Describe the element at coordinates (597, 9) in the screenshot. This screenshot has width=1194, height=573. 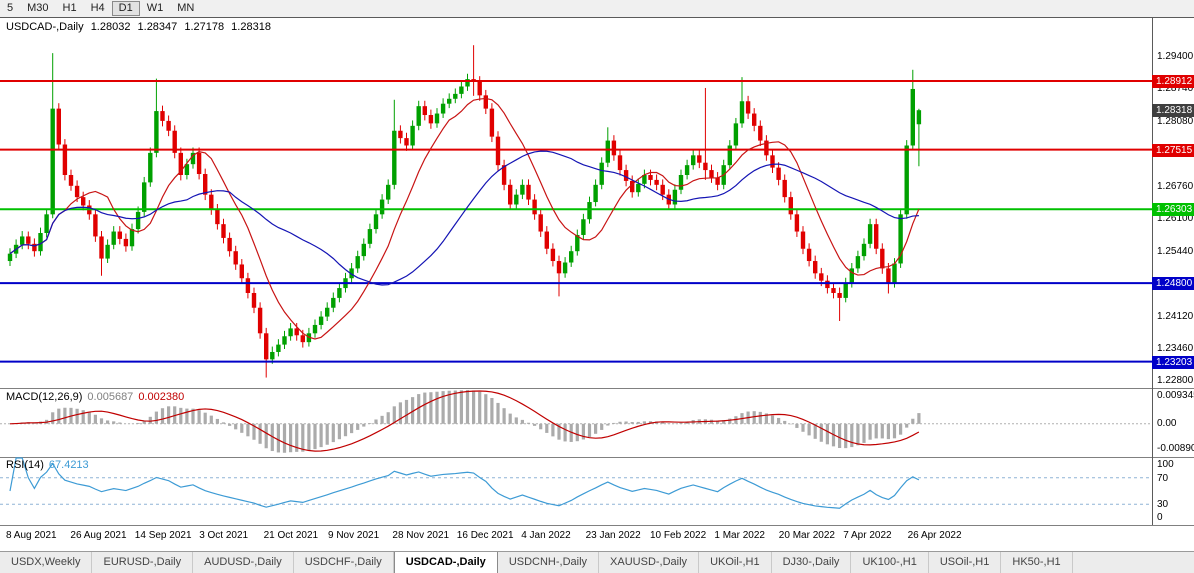
I see `timeframe-toolbar: 5 M30 H1 H4 D1 W1 MN` at that location.